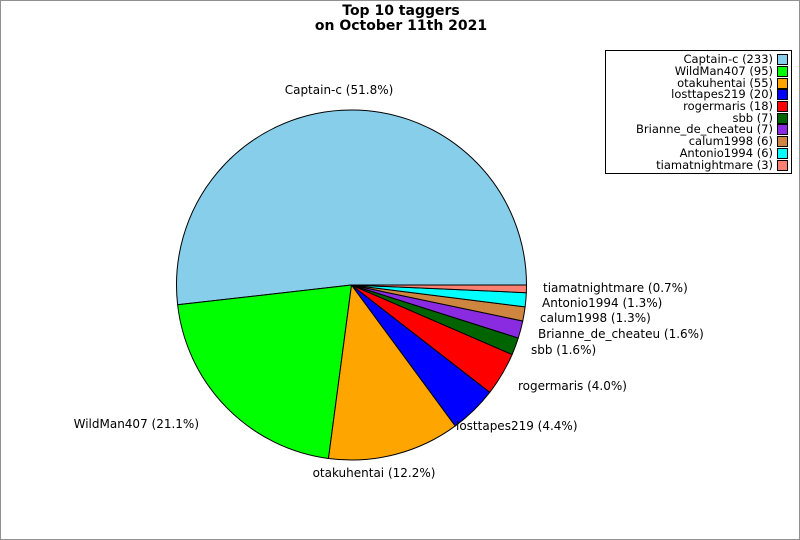 The image size is (800, 540). I want to click on legend-item-Brianne_de_cheateu: Brianne_de_cheateu (7), so click(698, 130).